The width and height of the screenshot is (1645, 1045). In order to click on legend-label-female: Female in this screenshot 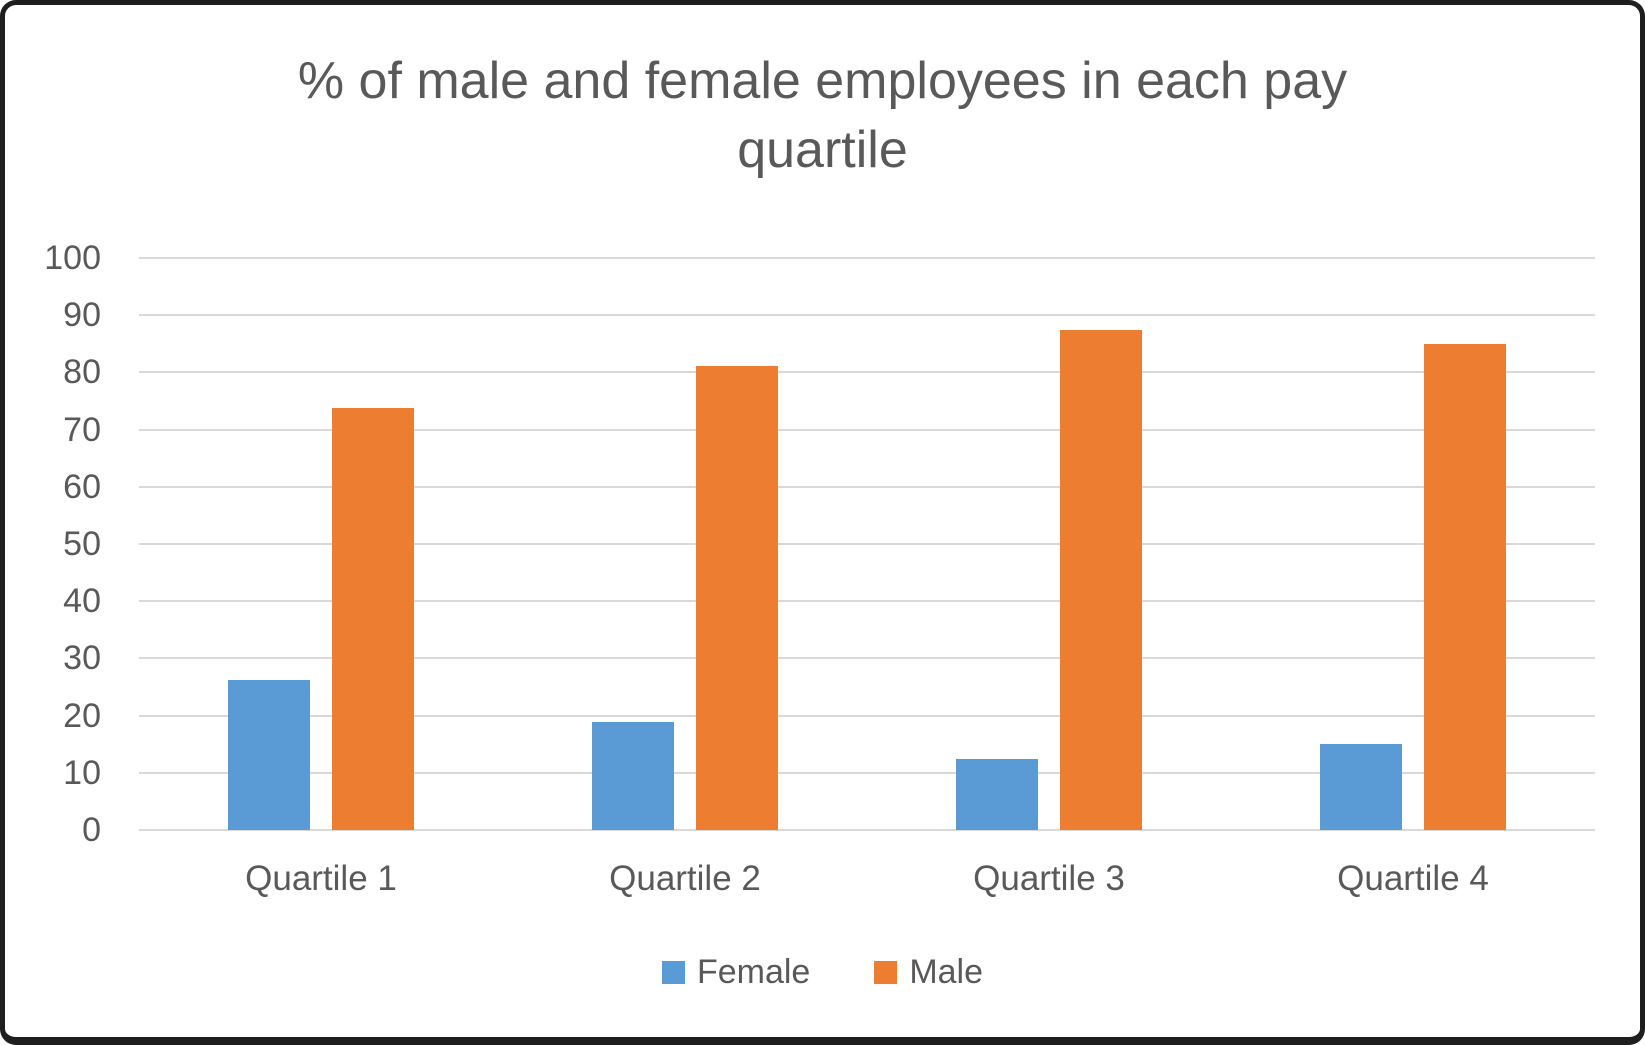, I will do `click(753, 972)`.